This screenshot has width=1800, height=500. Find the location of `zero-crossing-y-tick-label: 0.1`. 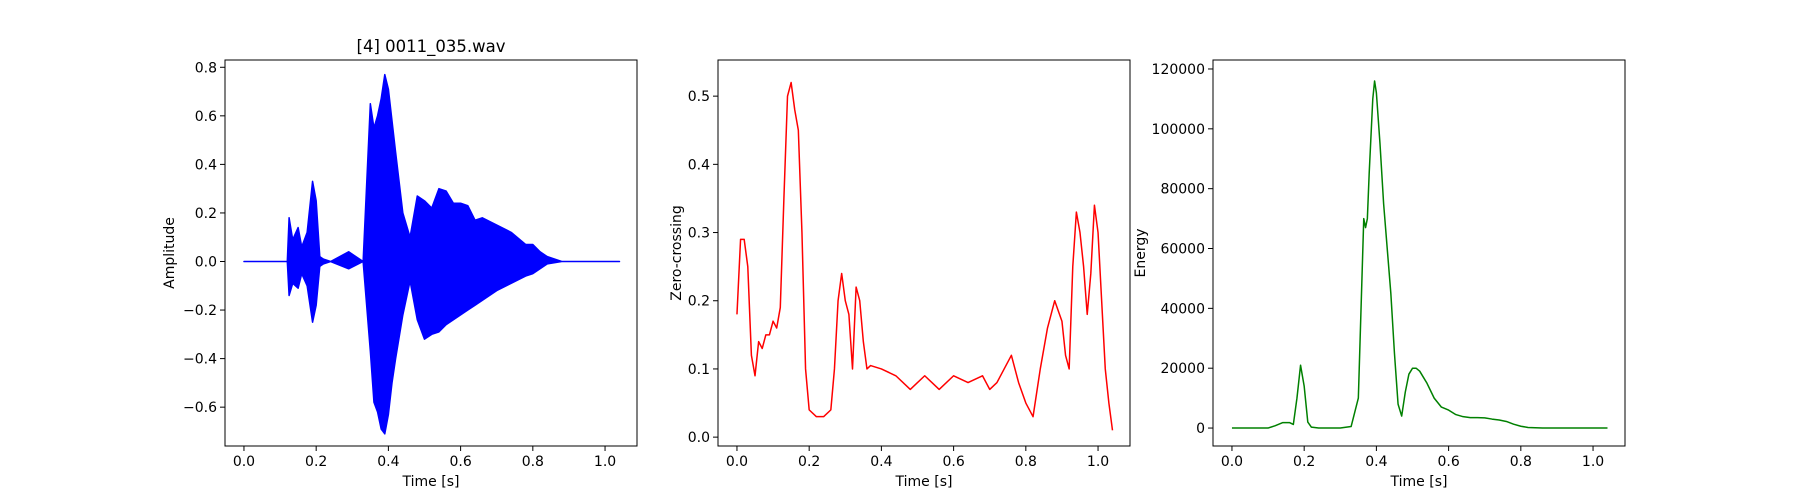

zero-crossing-y-tick-label: 0.1 is located at coordinates (699, 370).